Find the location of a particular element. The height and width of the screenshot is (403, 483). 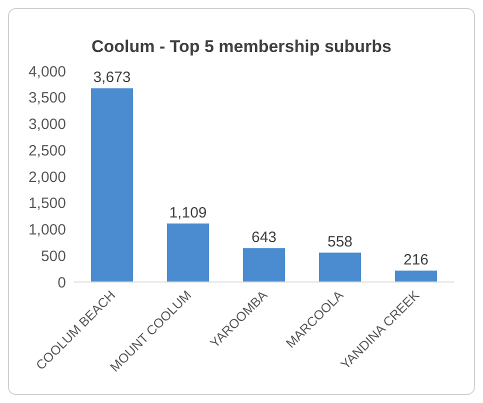

y-tick-label: 3,500 is located at coordinates (47, 98).